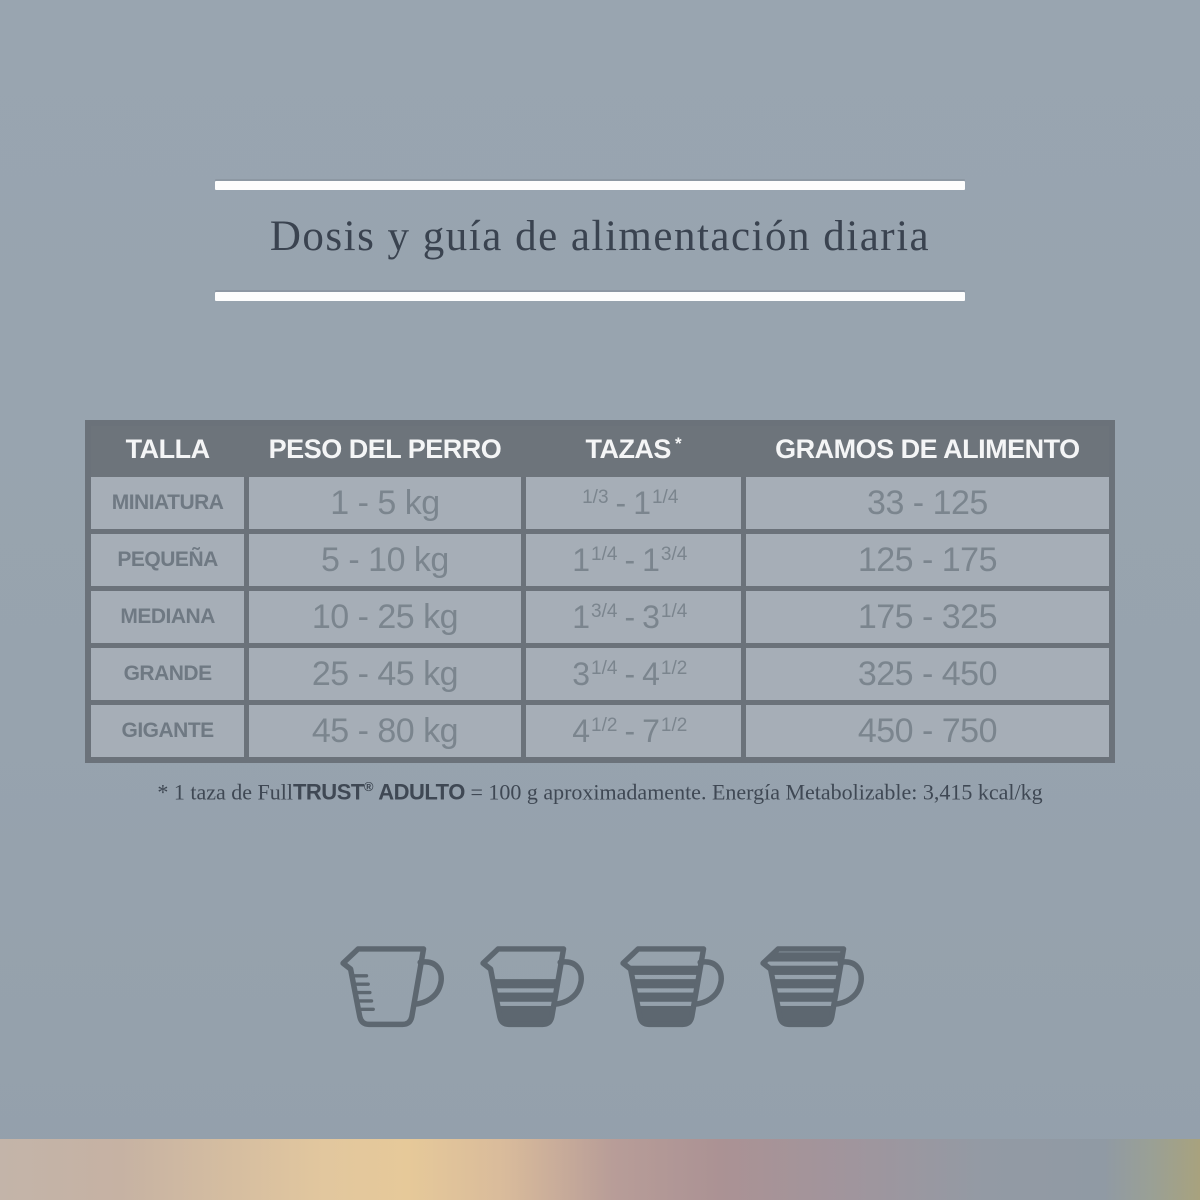 The image size is (1200, 1200). What do you see at coordinates (812, 987) in the screenshot?
I see `measuring-cup-icon-full` at bounding box center [812, 987].